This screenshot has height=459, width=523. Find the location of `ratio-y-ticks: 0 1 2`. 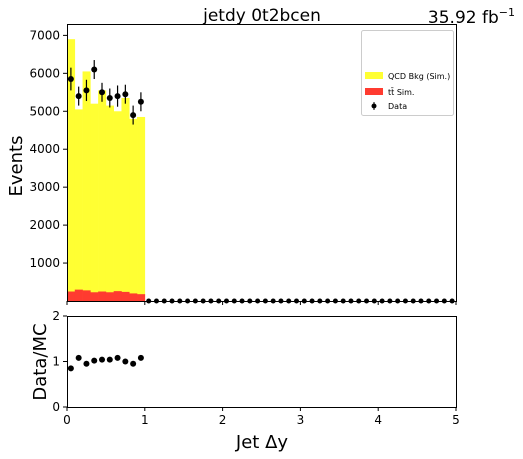

ratio-y-ticks: 0 1 2 is located at coordinates (59, 361).